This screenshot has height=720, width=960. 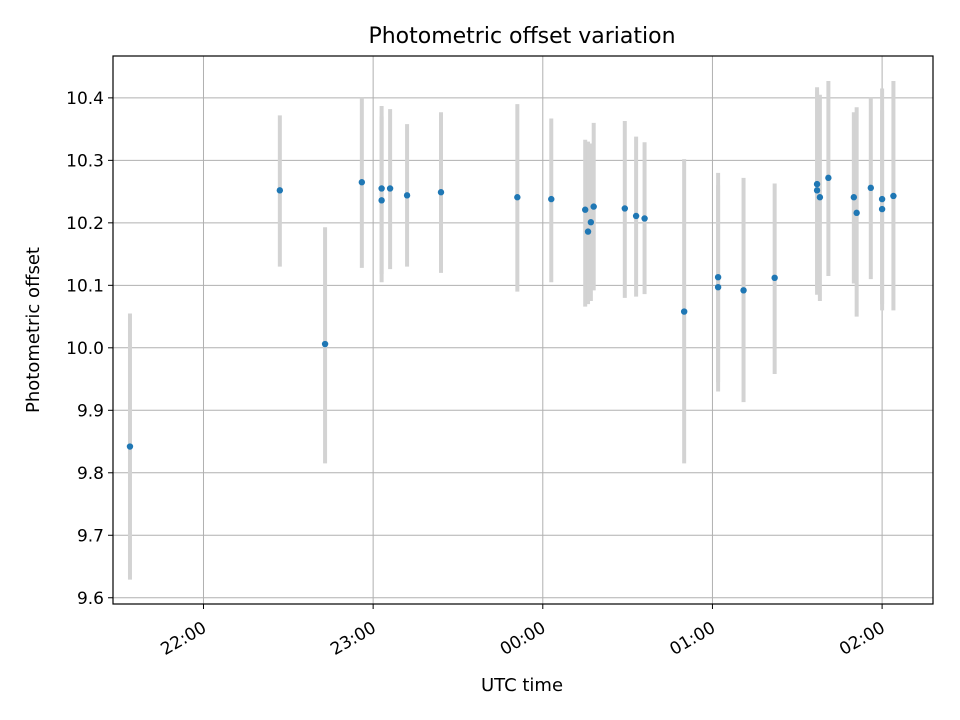 What do you see at coordinates (85, 99) in the screenshot?
I see `y-tick-label: 10.4` at bounding box center [85, 99].